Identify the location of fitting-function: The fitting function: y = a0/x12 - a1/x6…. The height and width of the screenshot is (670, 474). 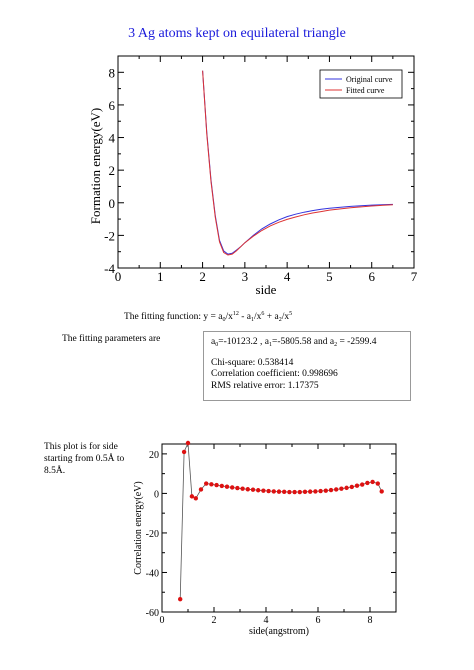
(208, 317).